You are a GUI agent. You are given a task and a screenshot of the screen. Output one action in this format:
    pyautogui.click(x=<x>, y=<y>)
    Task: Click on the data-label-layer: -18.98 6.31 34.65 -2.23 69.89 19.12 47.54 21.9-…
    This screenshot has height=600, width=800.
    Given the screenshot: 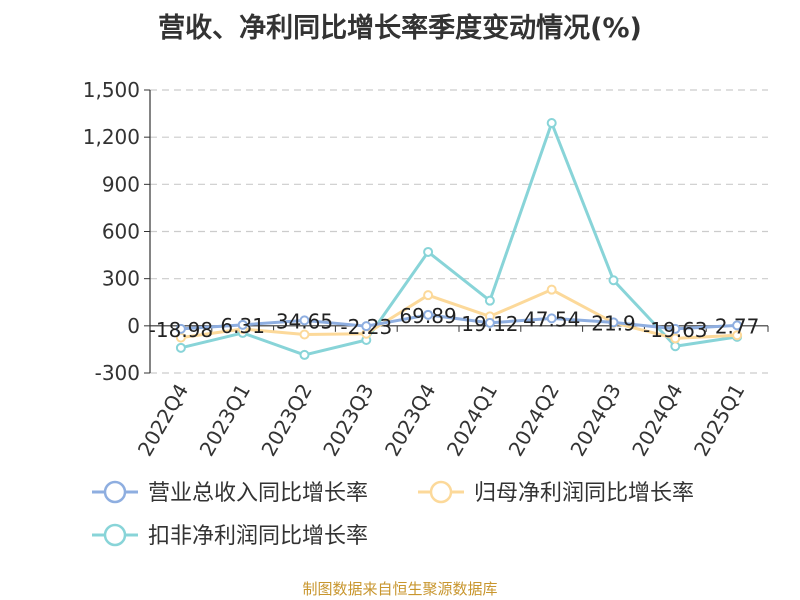 What is the action you would take?
    pyautogui.click(x=454, y=323)
    